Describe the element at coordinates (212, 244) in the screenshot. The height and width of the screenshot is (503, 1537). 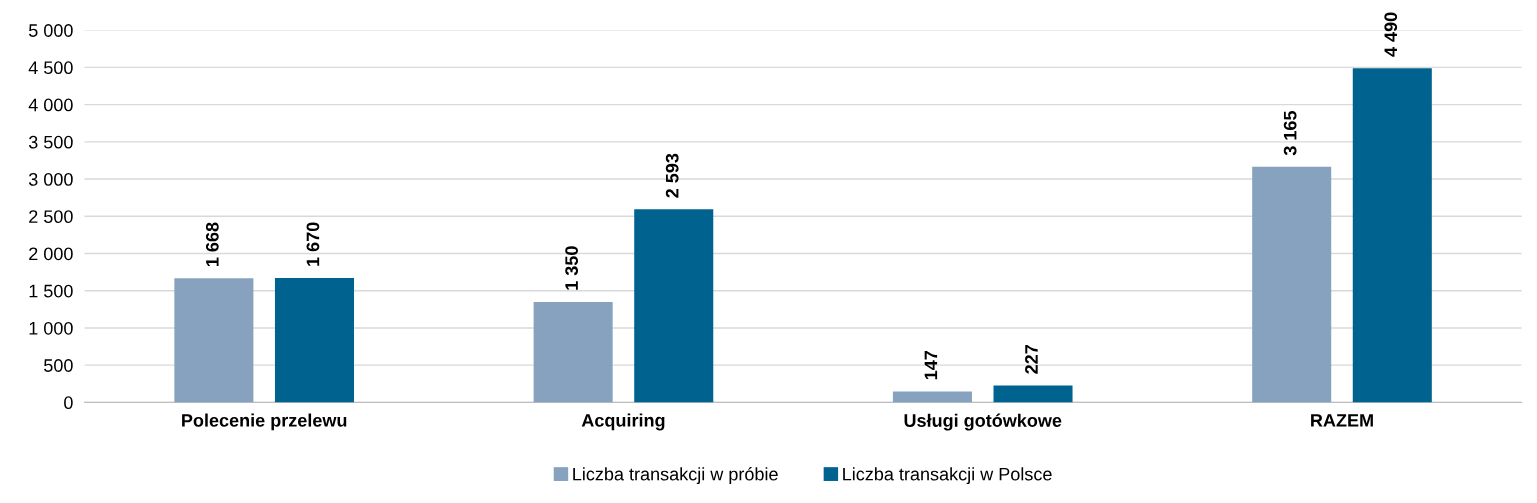
I see `data-label: 1 668` at that location.